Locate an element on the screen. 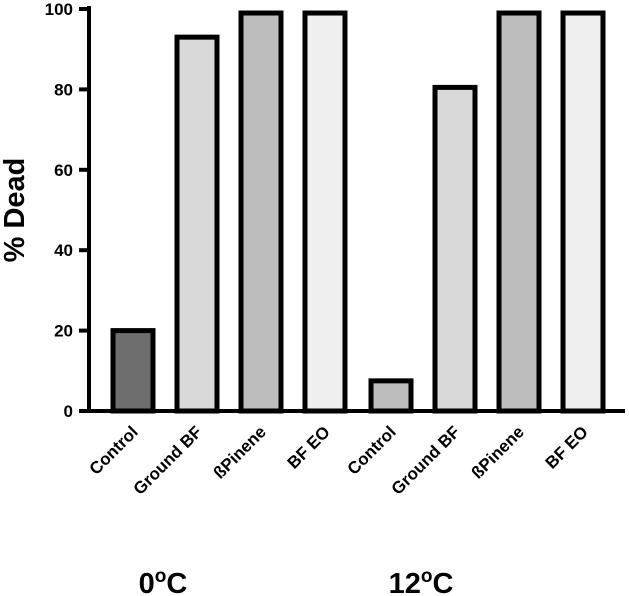 The image size is (629, 596). group-label: 0oC is located at coordinates (163, 581).